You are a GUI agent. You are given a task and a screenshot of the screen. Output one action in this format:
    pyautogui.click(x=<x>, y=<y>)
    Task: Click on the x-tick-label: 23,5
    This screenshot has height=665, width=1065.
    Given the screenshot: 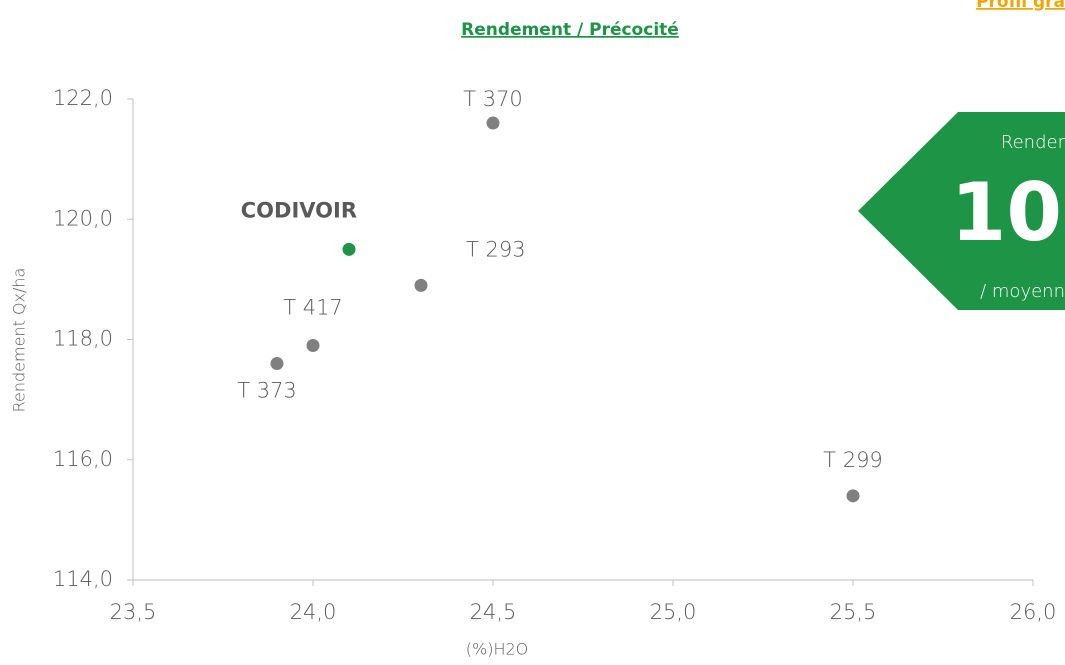 What is the action you would take?
    pyautogui.click(x=133, y=612)
    